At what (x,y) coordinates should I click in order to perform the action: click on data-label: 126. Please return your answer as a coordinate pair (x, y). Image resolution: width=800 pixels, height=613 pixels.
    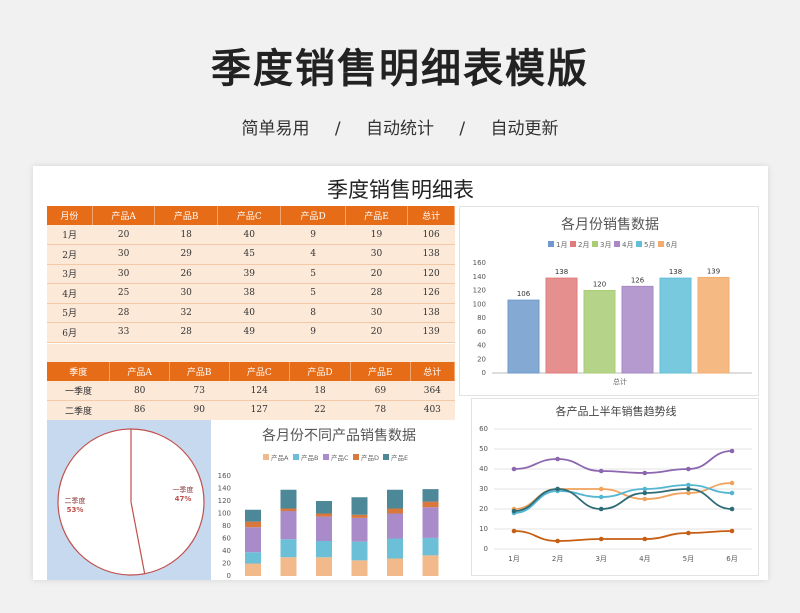
    Looking at the image, I should click on (638, 280).